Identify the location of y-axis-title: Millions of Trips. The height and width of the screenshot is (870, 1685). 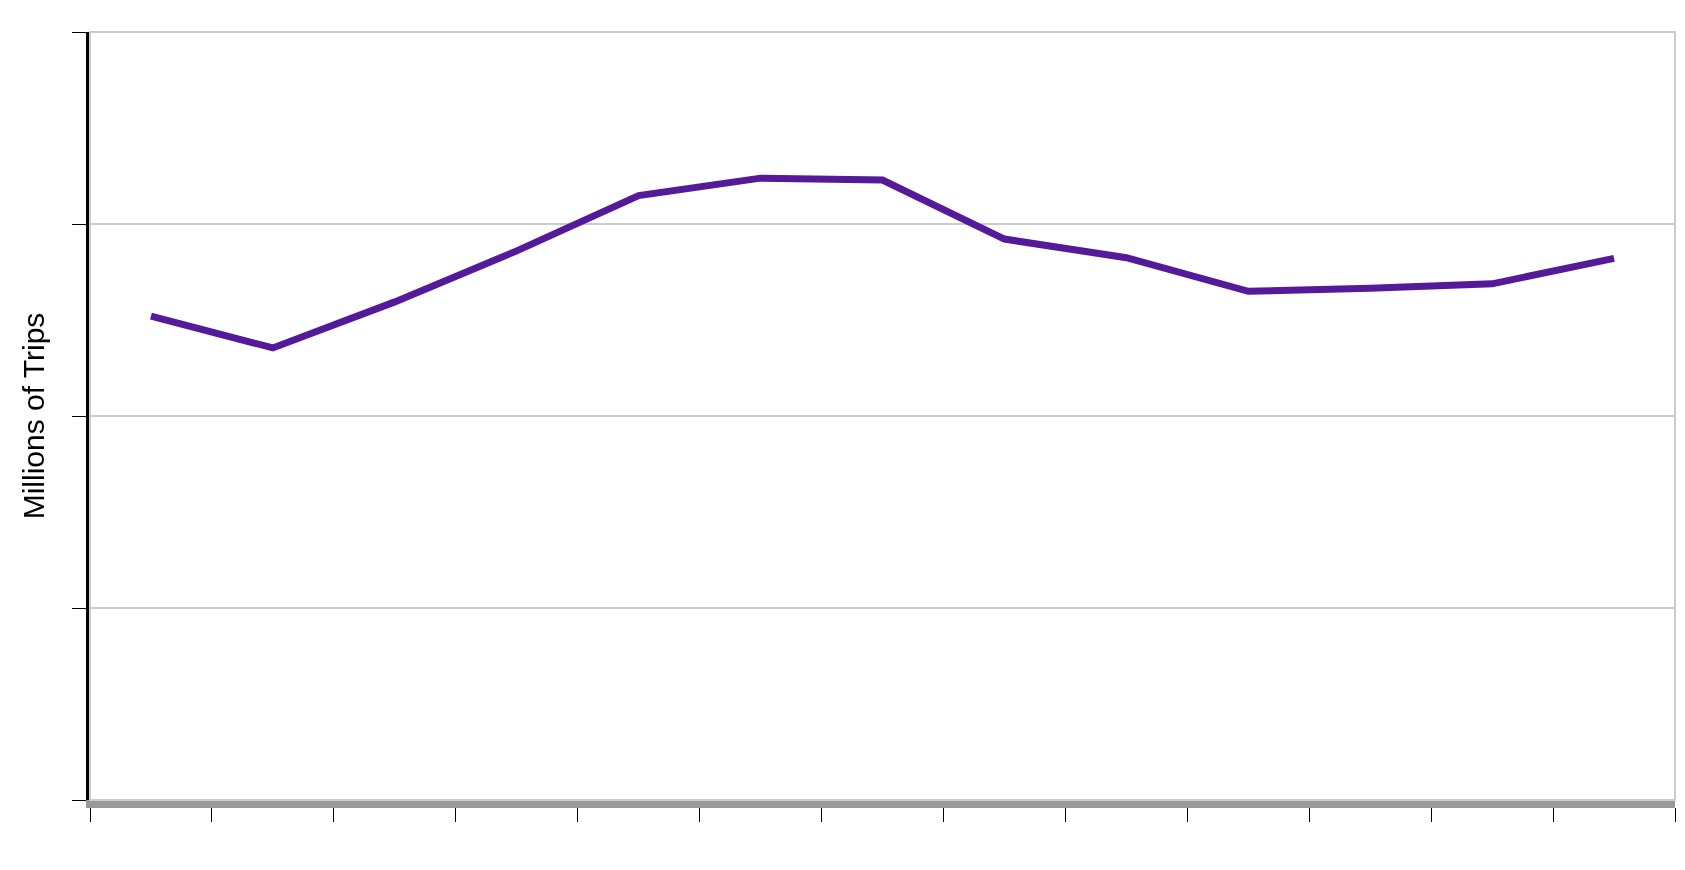
(33, 416).